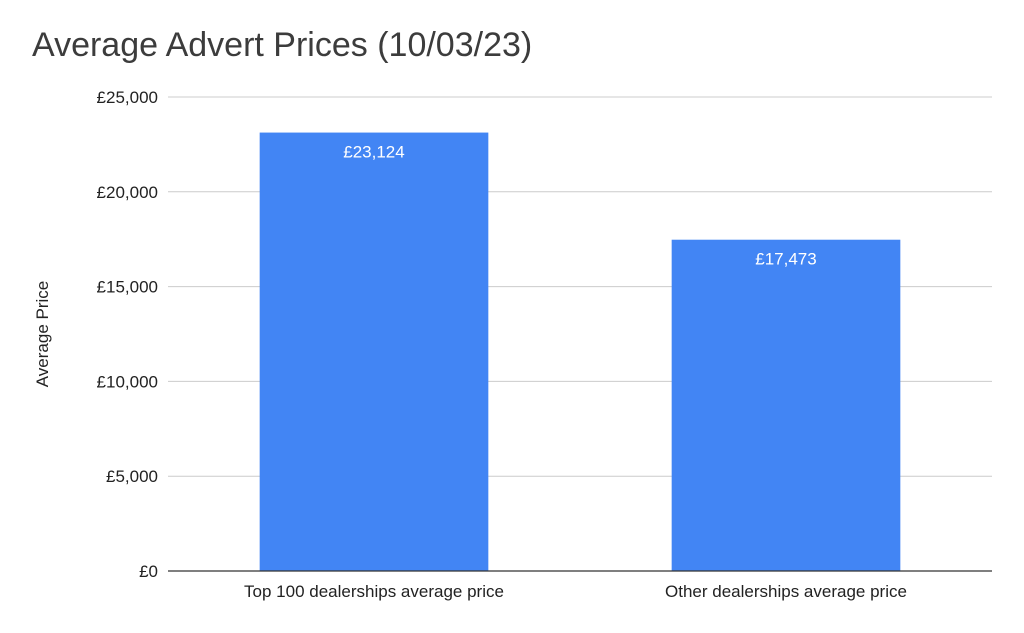 This screenshot has width=1024, height=633. I want to click on y-tick-label: £25,000, so click(127, 97).